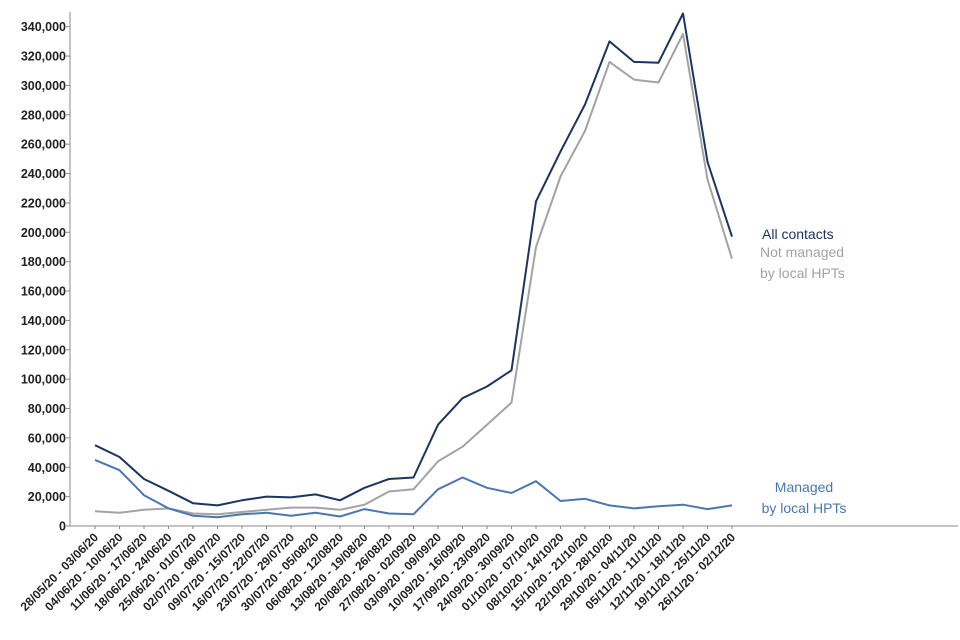 Image resolution: width=960 pixels, height=640 pixels. Describe the element at coordinates (43, 262) in the screenshot. I see `y-tick-label: 180,000` at that location.